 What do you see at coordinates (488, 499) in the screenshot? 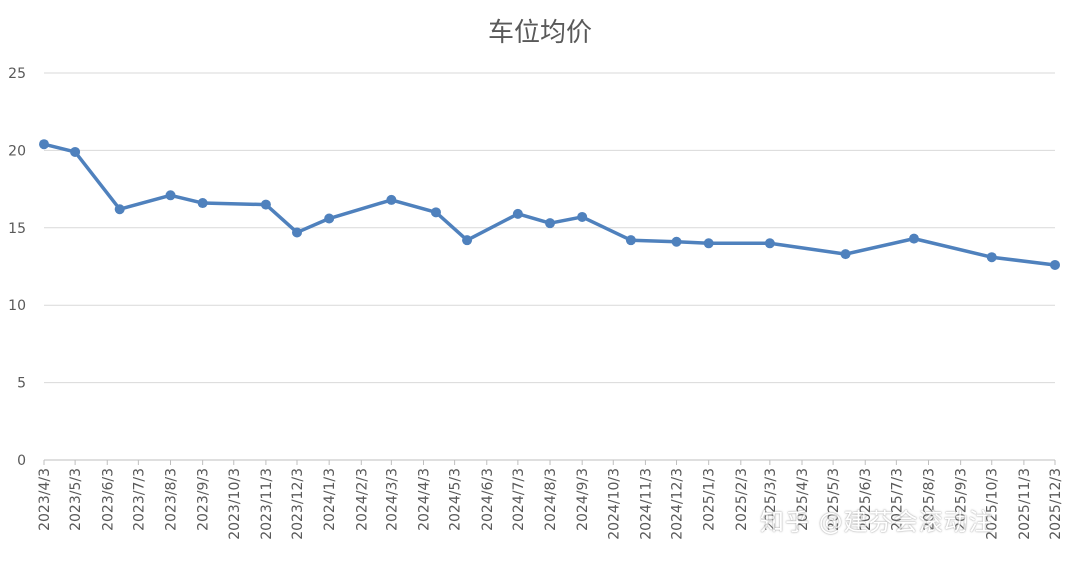
I see `x-tick-label: 2024/6/3` at bounding box center [488, 499].